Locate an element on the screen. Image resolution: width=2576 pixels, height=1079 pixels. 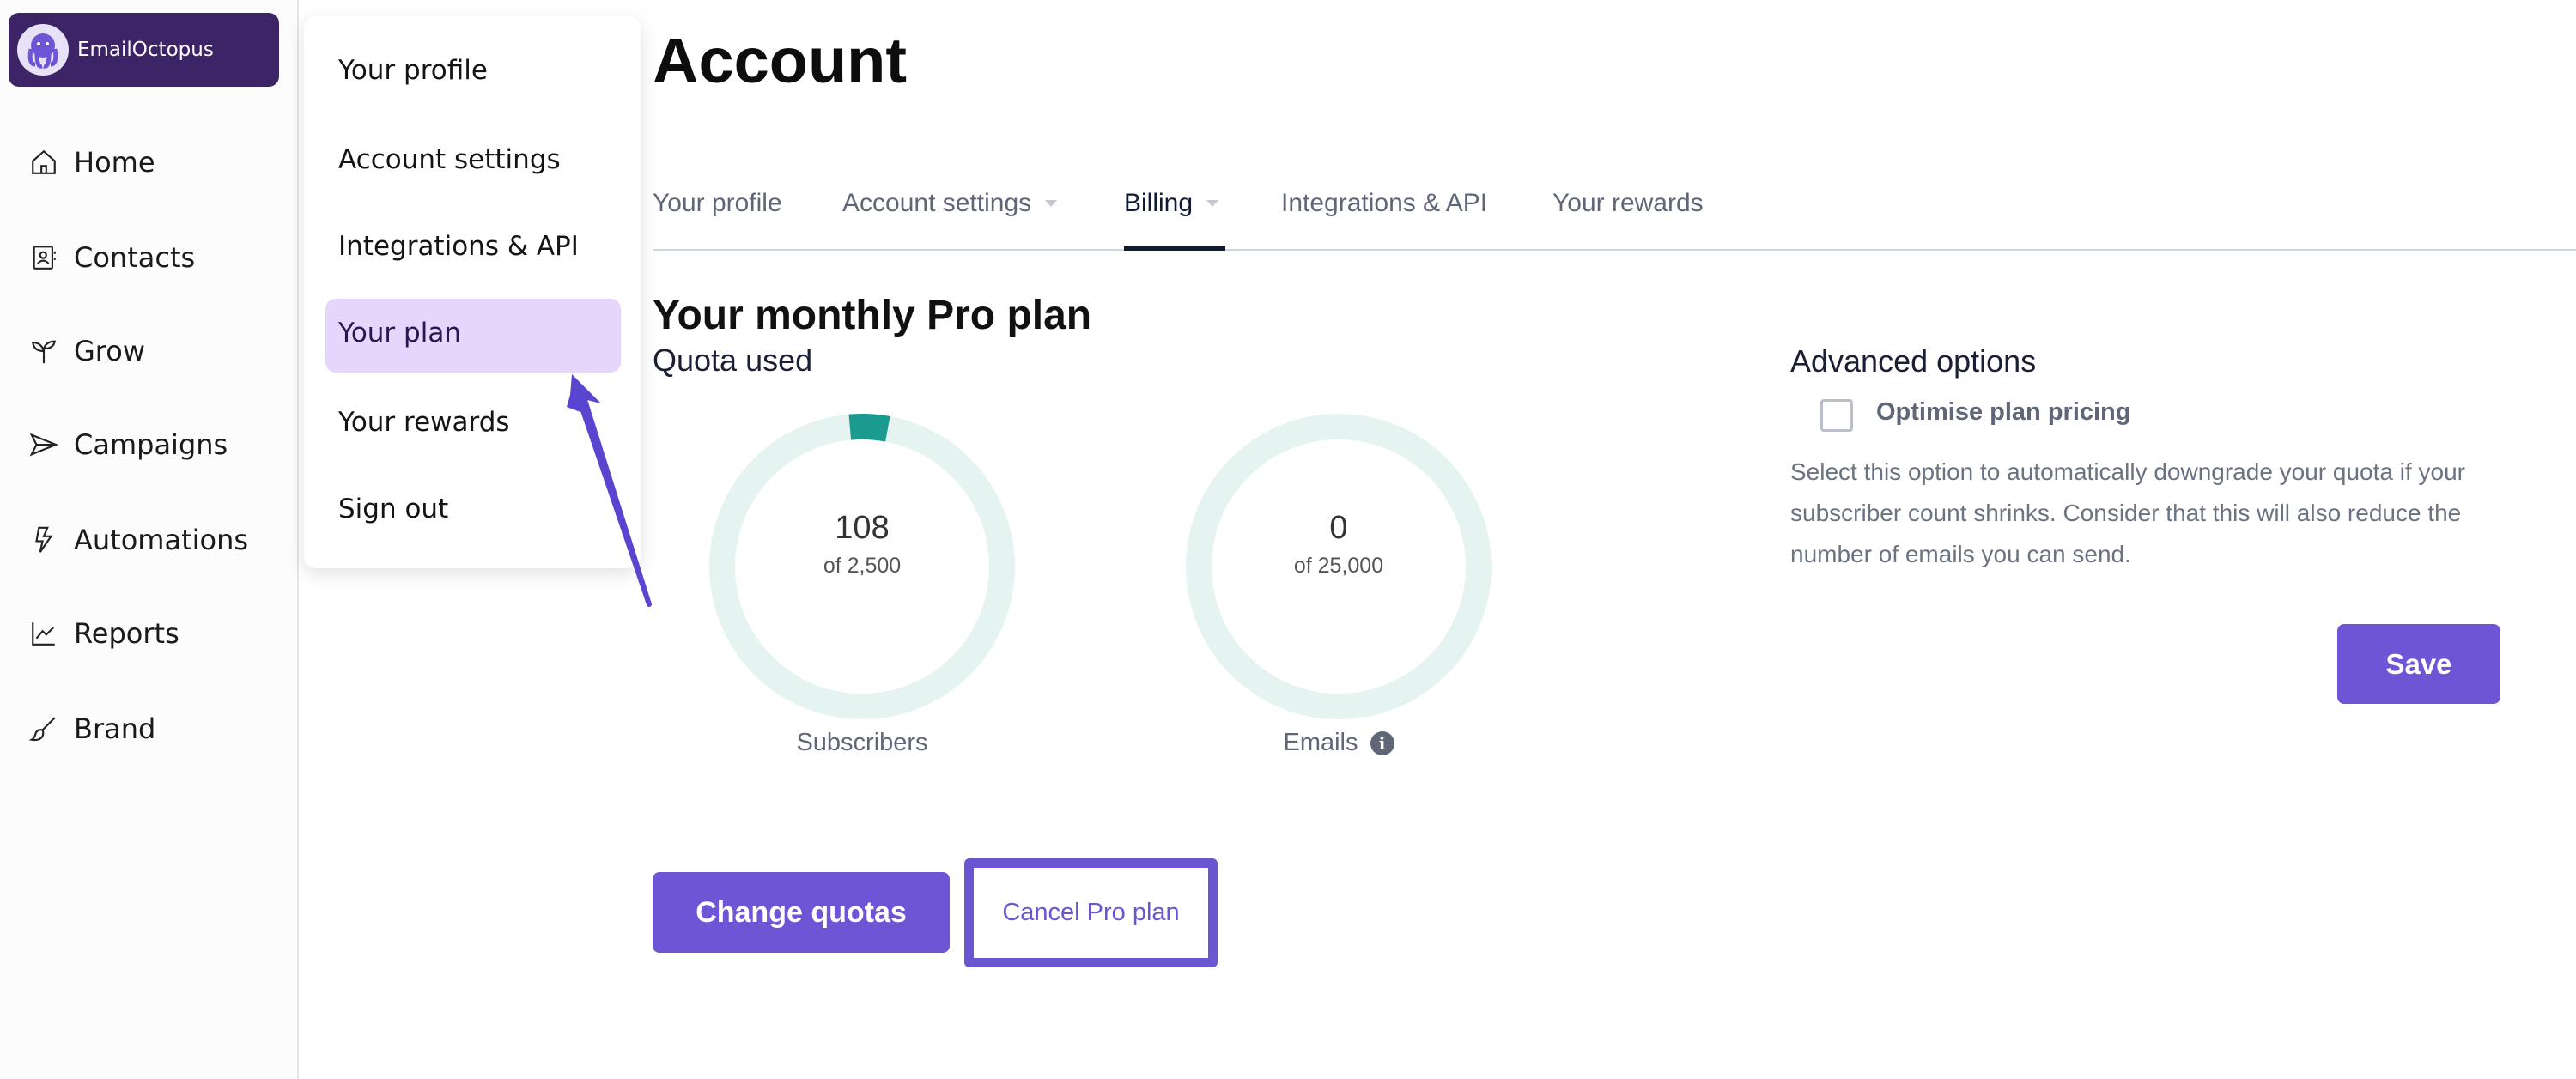
tab-your-profile: Your profile is located at coordinates (717, 203).